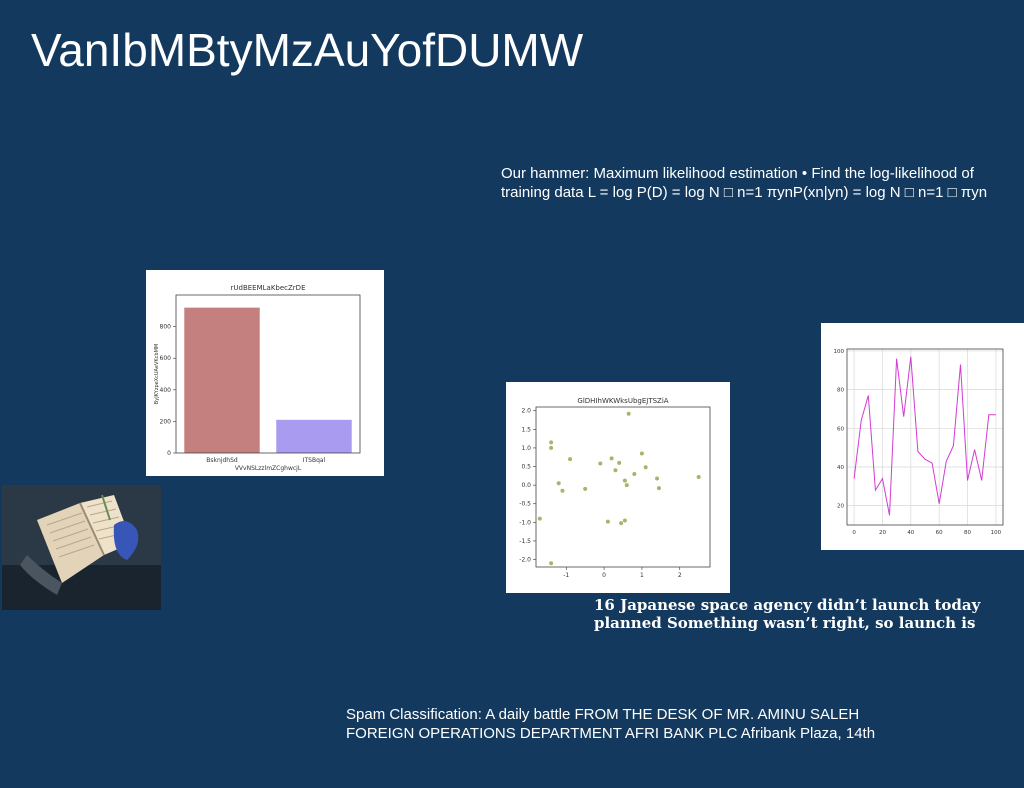  I want to click on book-reading-photo, so click(81, 547).